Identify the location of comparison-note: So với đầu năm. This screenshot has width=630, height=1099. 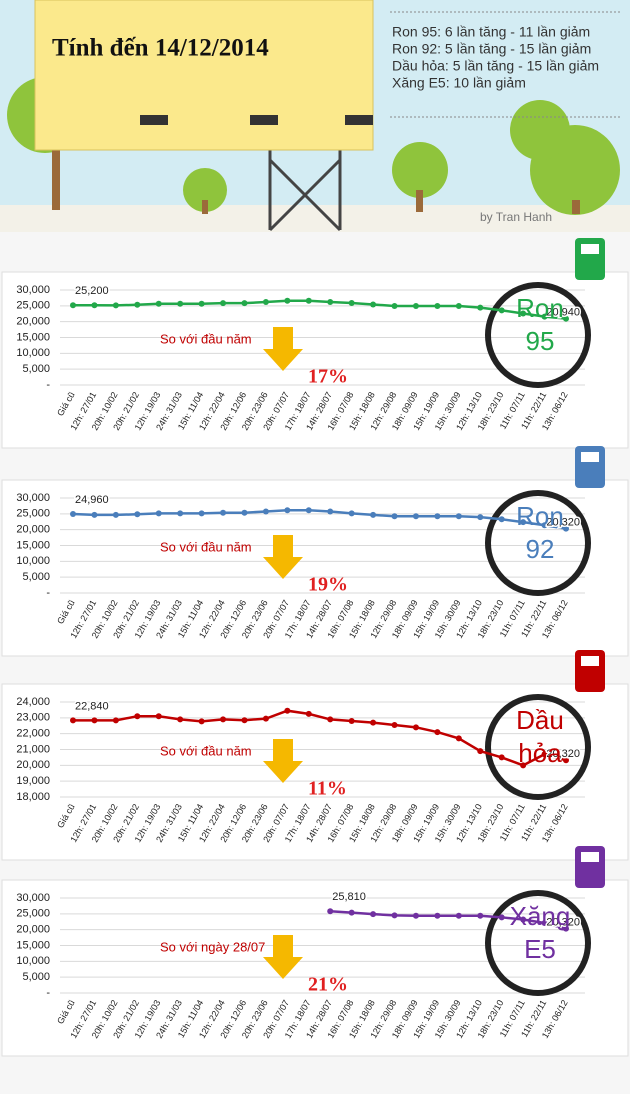
(206, 750).